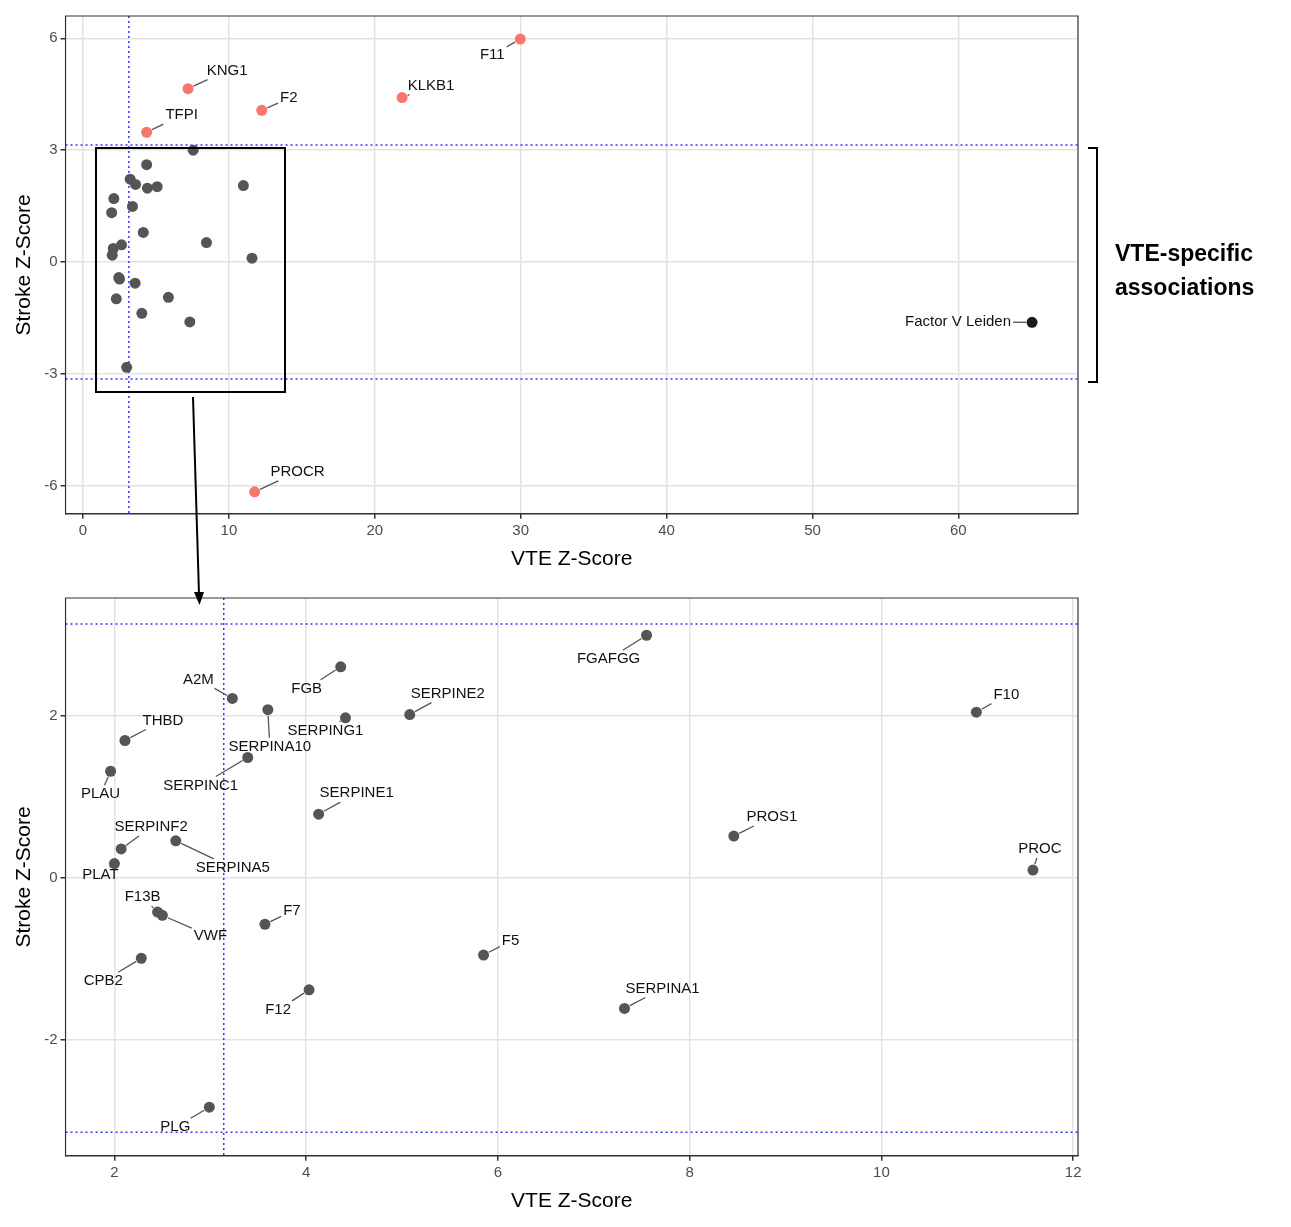  I want to click on annotation: A2M, so click(198, 678).